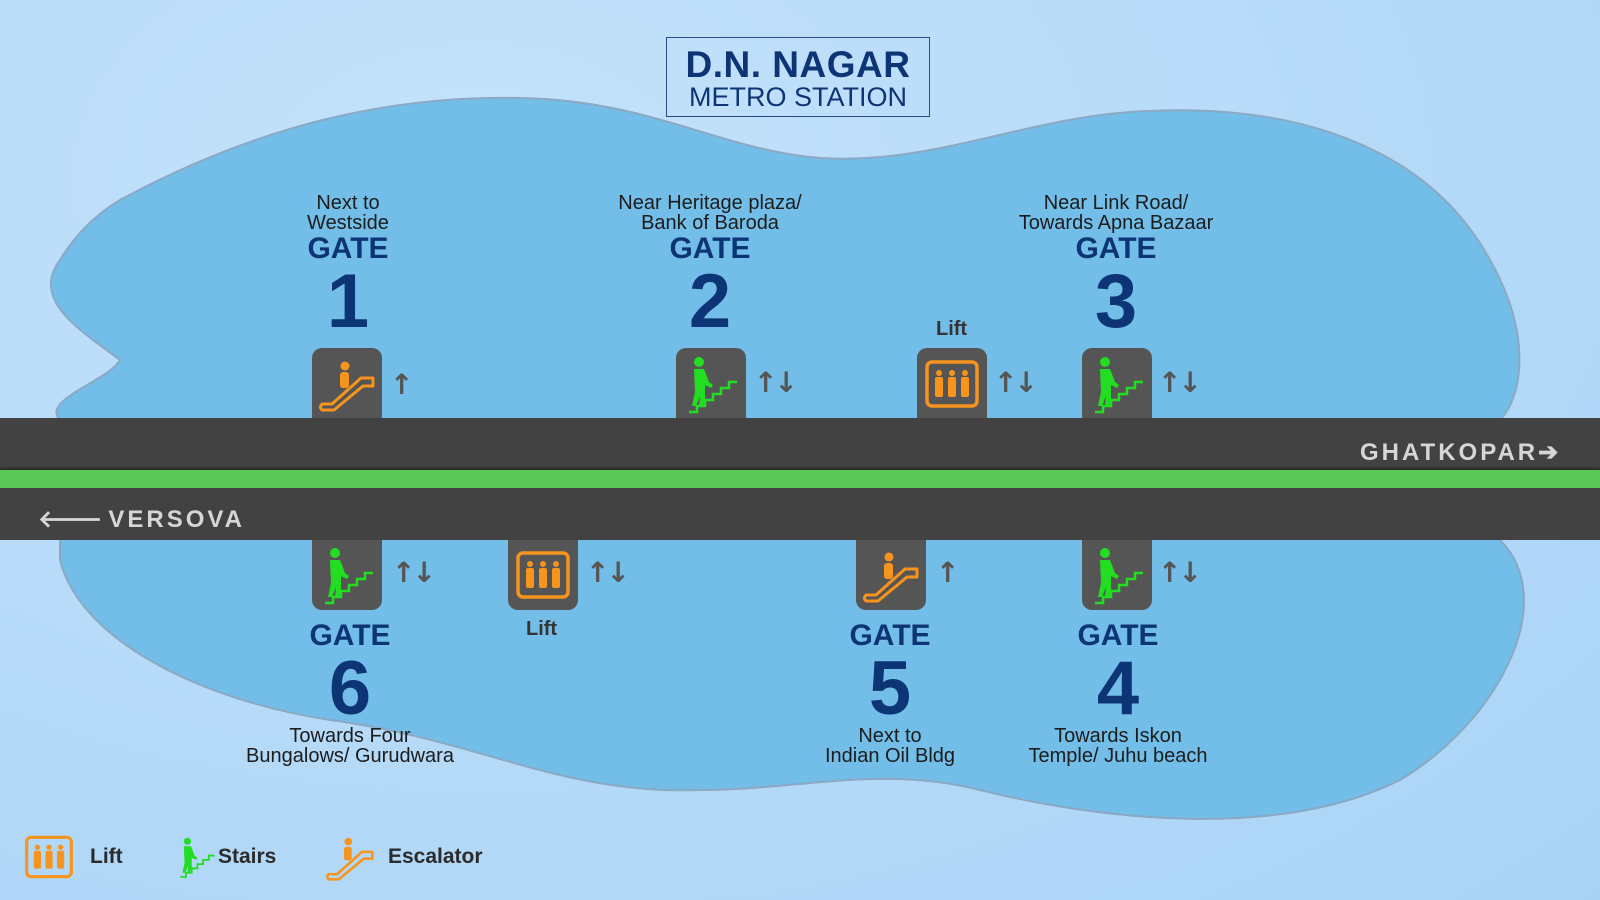 The image size is (1600, 900). I want to click on legend-stairs: Stairs, so click(226, 857).